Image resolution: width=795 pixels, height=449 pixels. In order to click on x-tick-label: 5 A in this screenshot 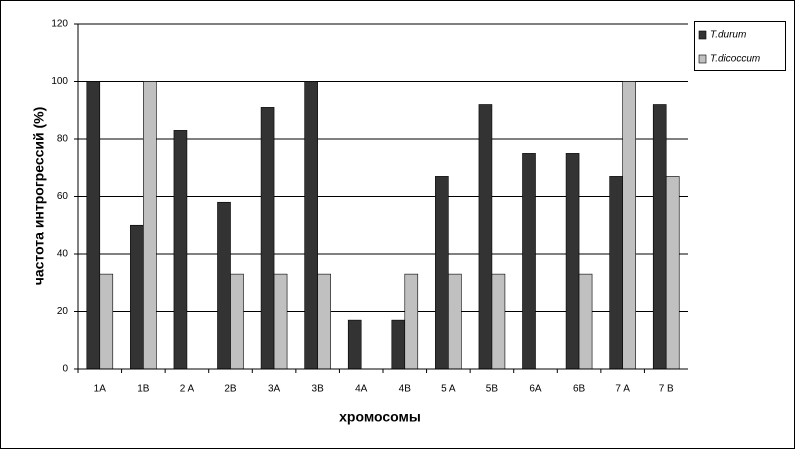, I will do `click(448, 389)`.